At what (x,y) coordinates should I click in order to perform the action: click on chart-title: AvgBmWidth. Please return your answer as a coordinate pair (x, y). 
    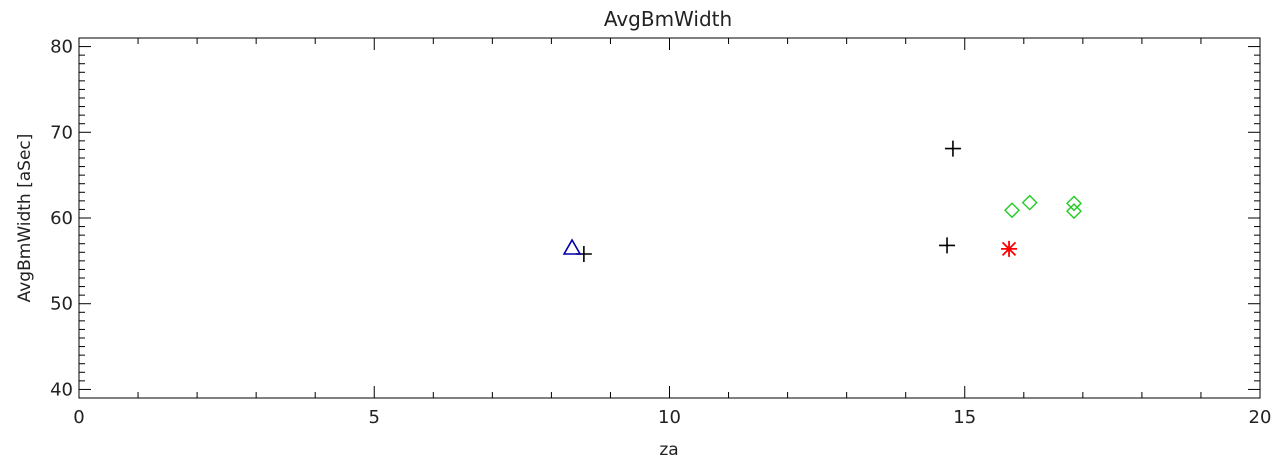
    Looking at the image, I should click on (668, 19).